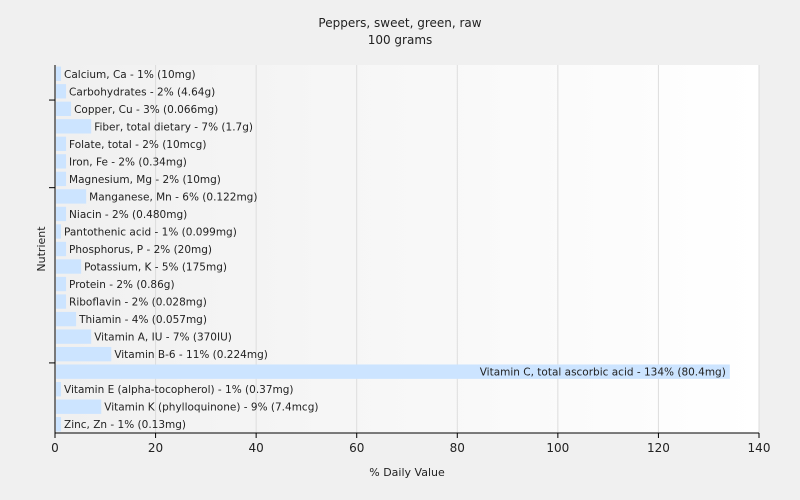  Describe the element at coordinates (140, 250) in the screenshot. I see `bar-label: Phosphorus, P - 2% (20mg)` at that location.